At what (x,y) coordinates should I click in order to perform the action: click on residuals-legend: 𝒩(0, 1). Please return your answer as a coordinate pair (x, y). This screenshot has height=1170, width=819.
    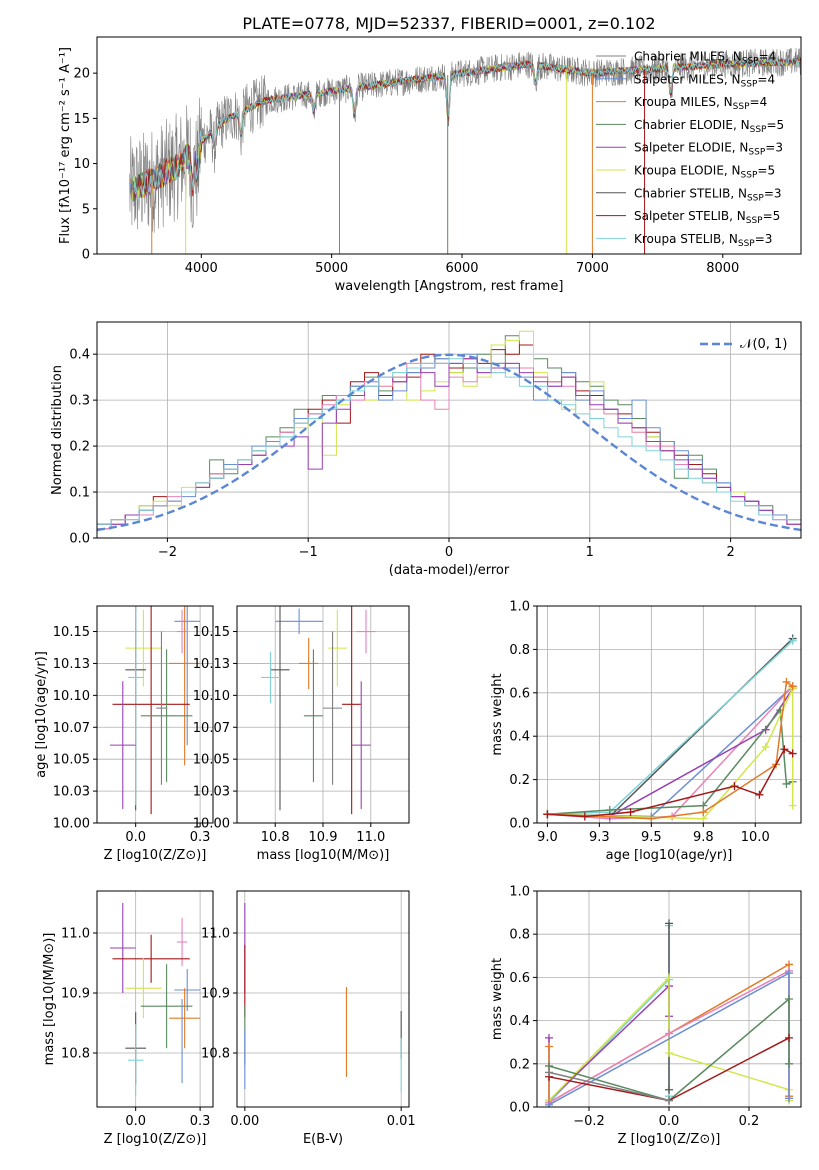
    Looking at the image, I should click on (743, 344).